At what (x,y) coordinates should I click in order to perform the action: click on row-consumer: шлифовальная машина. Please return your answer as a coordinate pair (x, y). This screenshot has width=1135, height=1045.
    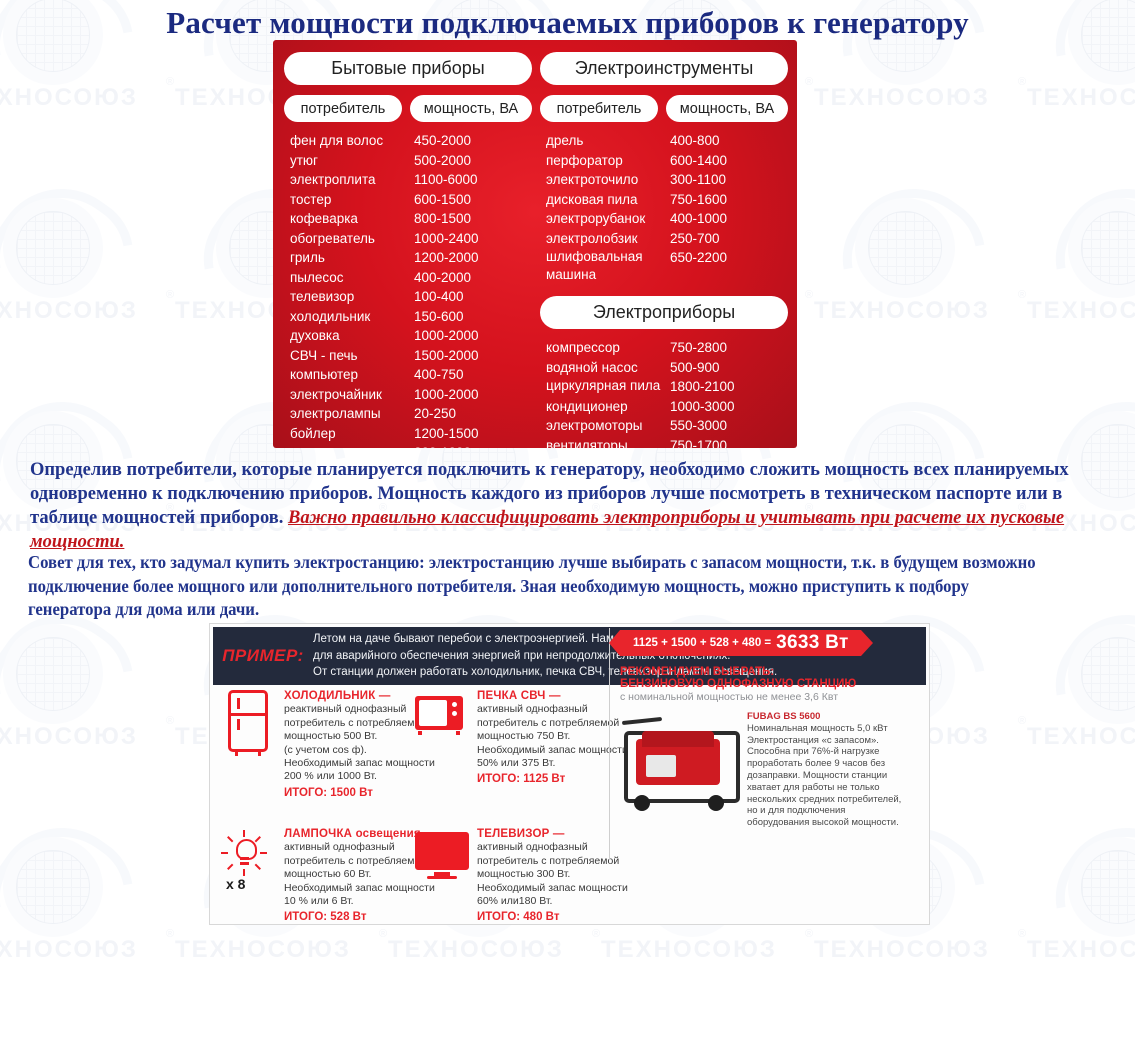
    Looking at the image, I should click on (594, 265).